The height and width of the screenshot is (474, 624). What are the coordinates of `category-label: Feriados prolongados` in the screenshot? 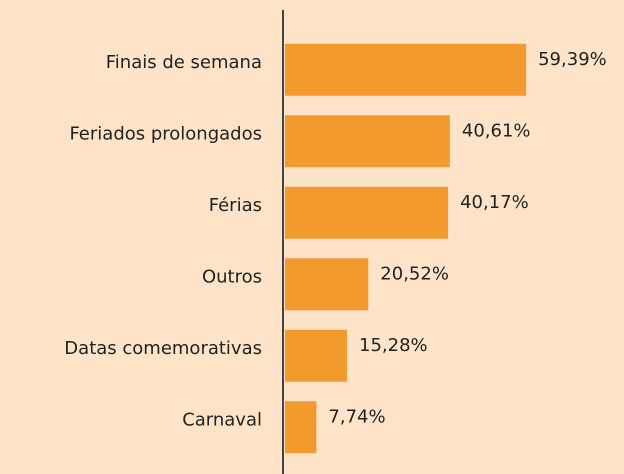 It's located at (165, 133).